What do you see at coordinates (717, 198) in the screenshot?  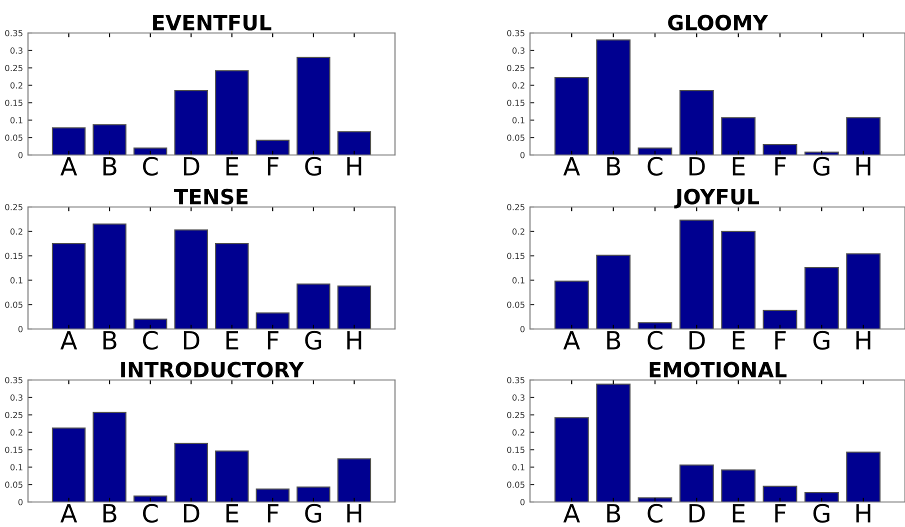 I see `chart-title: JOYFUL` at bounding box center [717, 198].